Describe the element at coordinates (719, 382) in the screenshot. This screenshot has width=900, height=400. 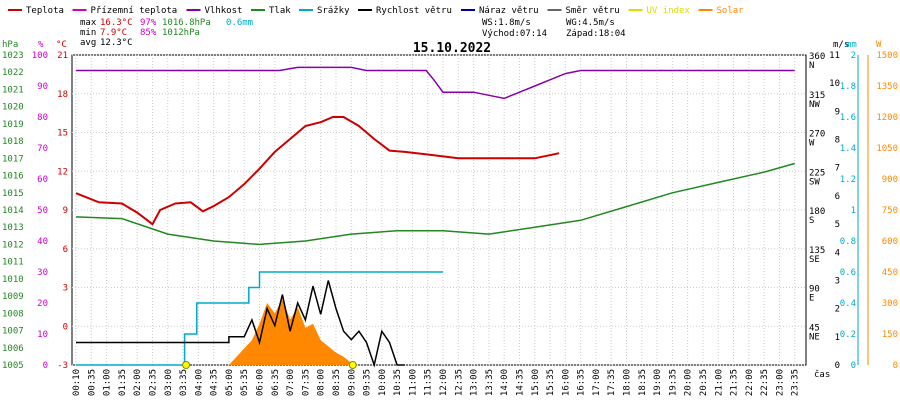
I see `x-tick-label: 21:00` at that location.